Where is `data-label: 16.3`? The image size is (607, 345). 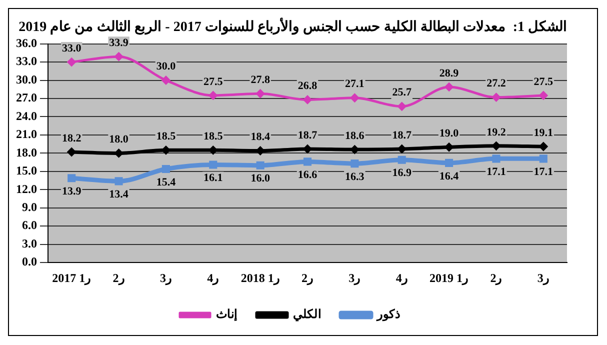
data-label: 16.3 is located at coordinates (355, 176).